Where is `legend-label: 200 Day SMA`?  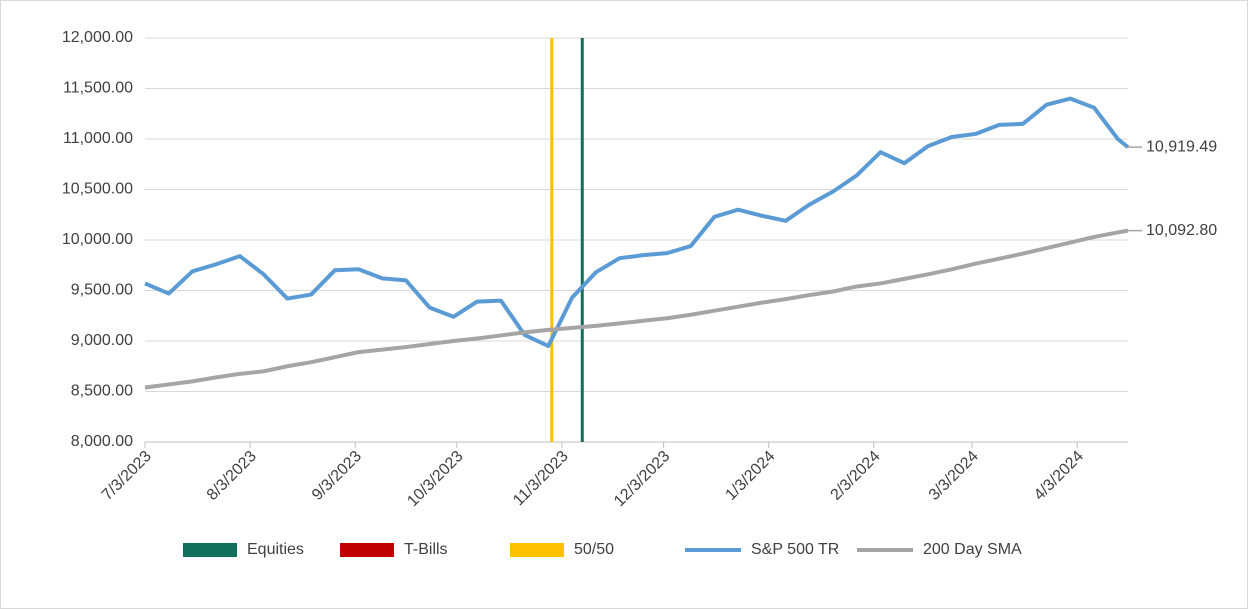 legend-label: 200 Day SMA is located at coordinates (972, 549).